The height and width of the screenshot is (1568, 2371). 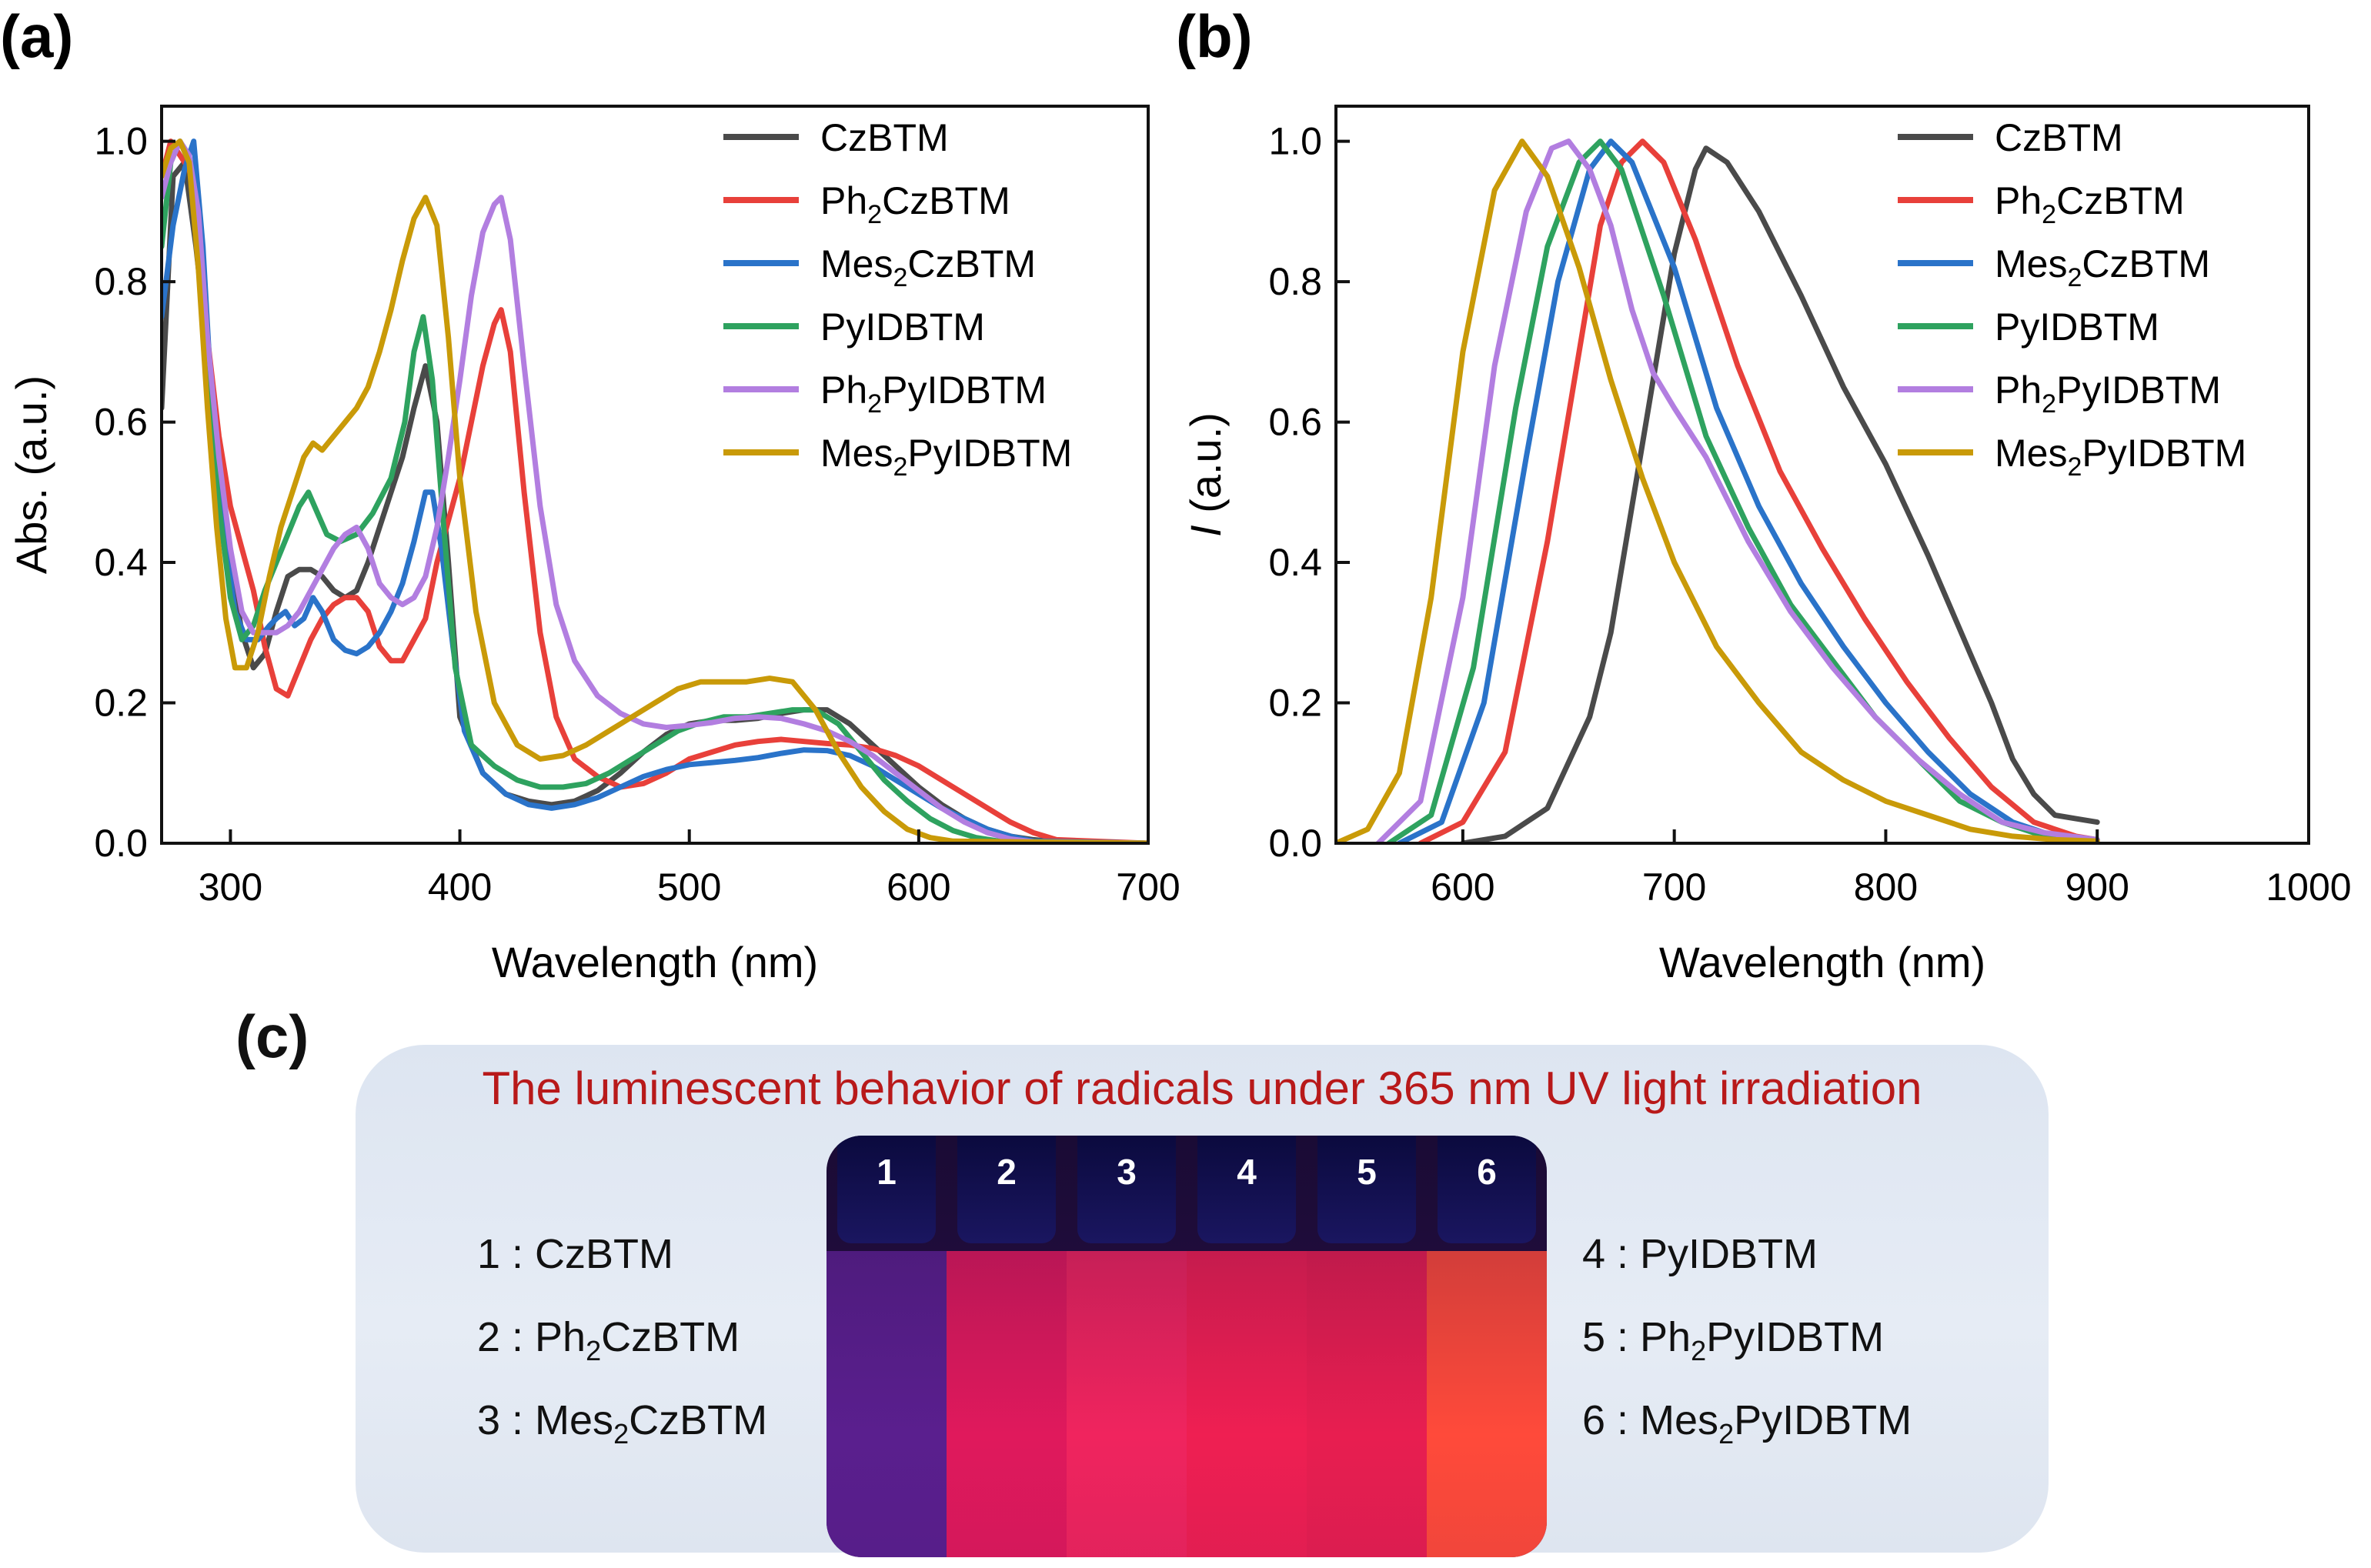 What do you see at coordinates (272, 1037) in the screenshot?
I see `panel-c-label: (c)` at bounding box center [272, 1037].